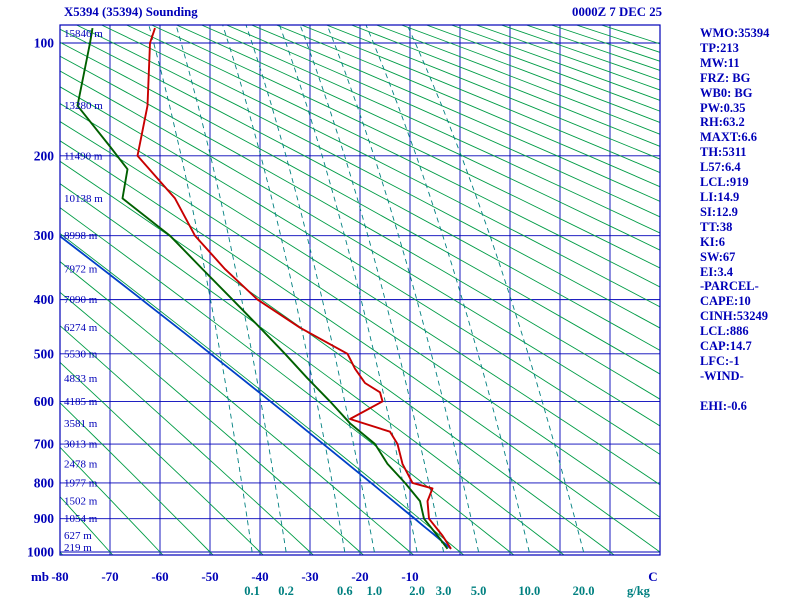 The image size is (800, 600). What do you see at coordinates (720, 167) in the screenshot?
I see `stats-line: L57:6.4` at bounding box center [720, 167].